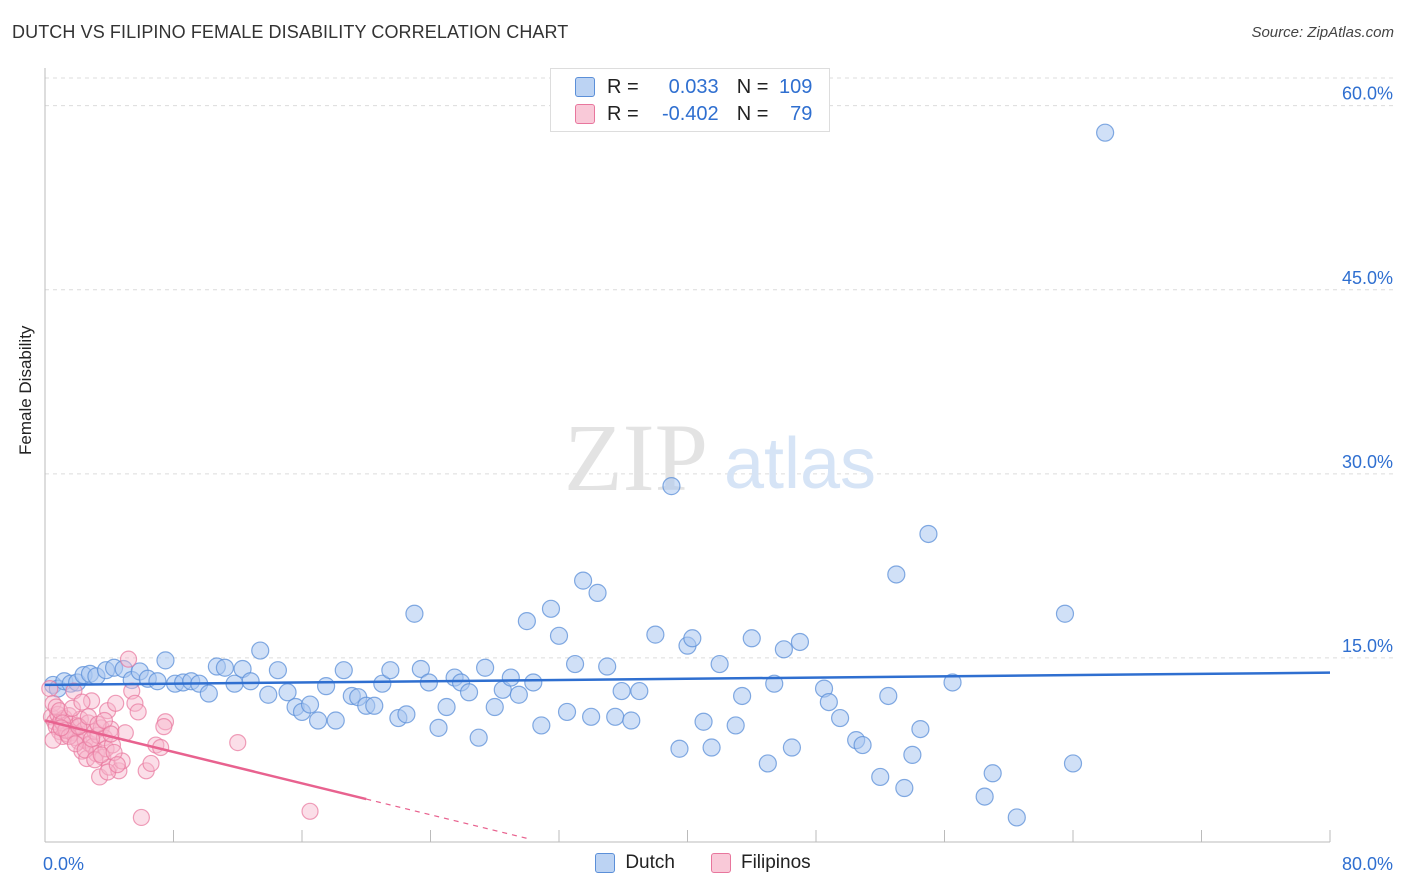 The width and height of the screenshot is (1406, 892). Describe the element at coordinates (687, 679) in the screenshot. I see `trend-line-dutch` at that location.